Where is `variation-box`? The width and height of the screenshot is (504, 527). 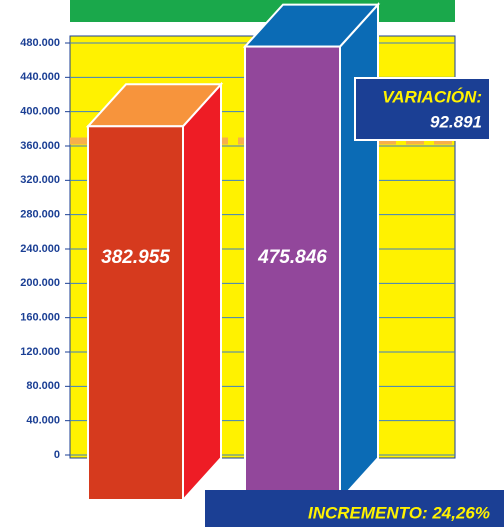 variation-box is located at coordinates (422, 109).